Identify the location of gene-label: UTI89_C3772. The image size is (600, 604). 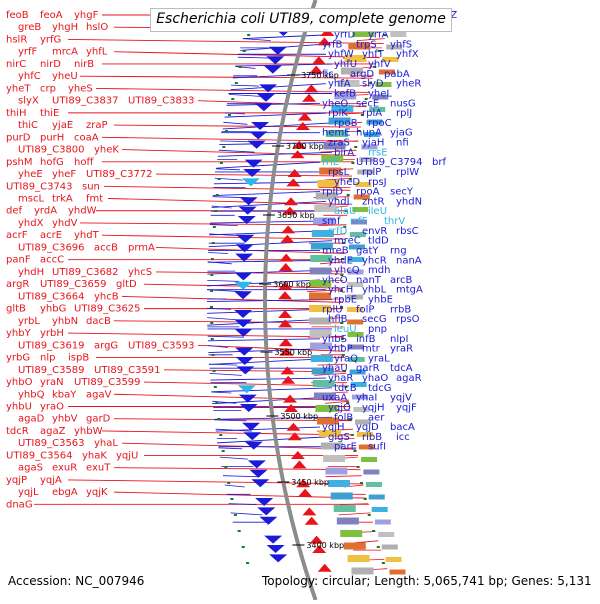
(119, 174).